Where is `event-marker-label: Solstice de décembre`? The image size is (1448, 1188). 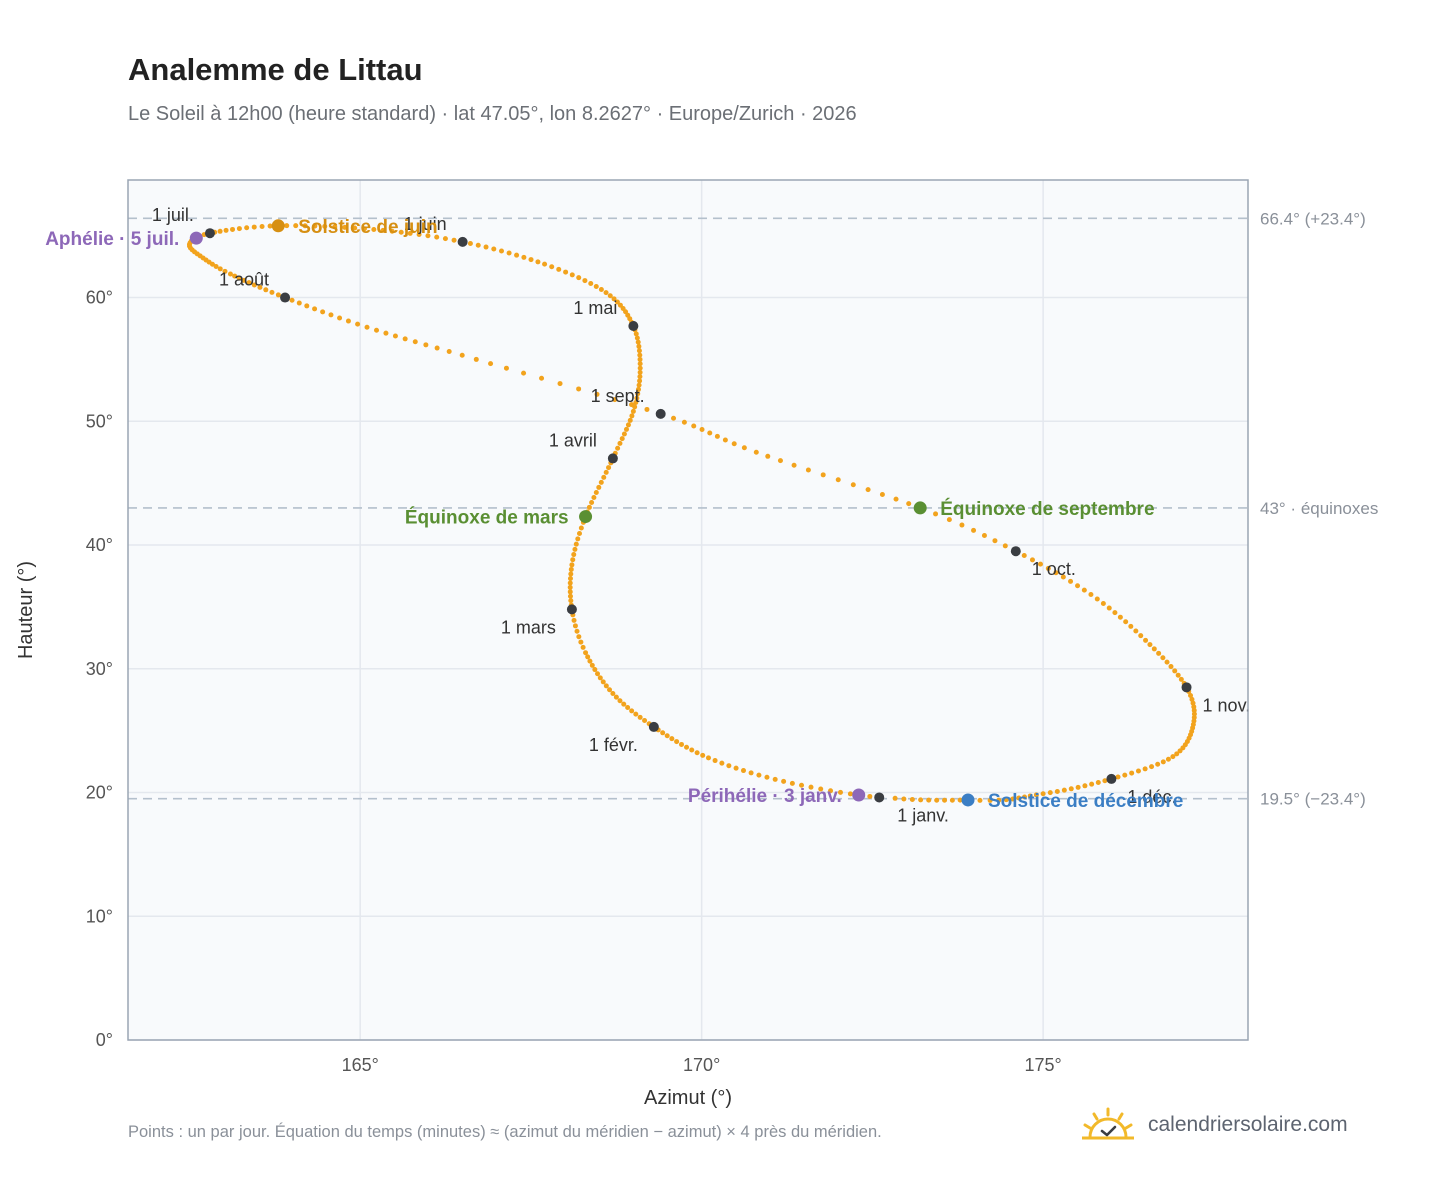
event-marker-label: Solstice de décembre is located at coordinates (1085, 801).